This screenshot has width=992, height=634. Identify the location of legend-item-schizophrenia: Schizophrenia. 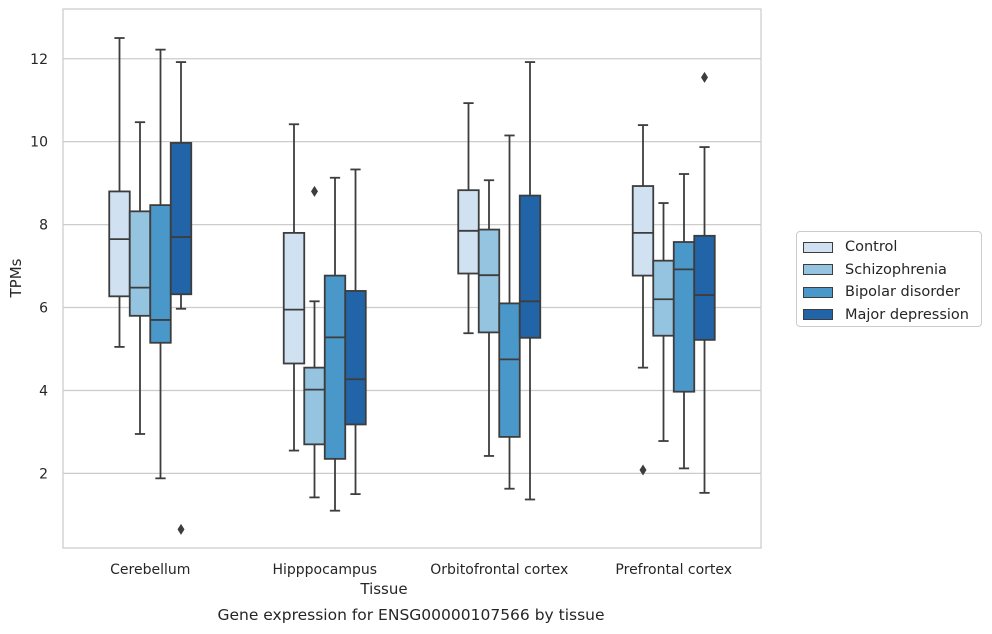
(889, 270).